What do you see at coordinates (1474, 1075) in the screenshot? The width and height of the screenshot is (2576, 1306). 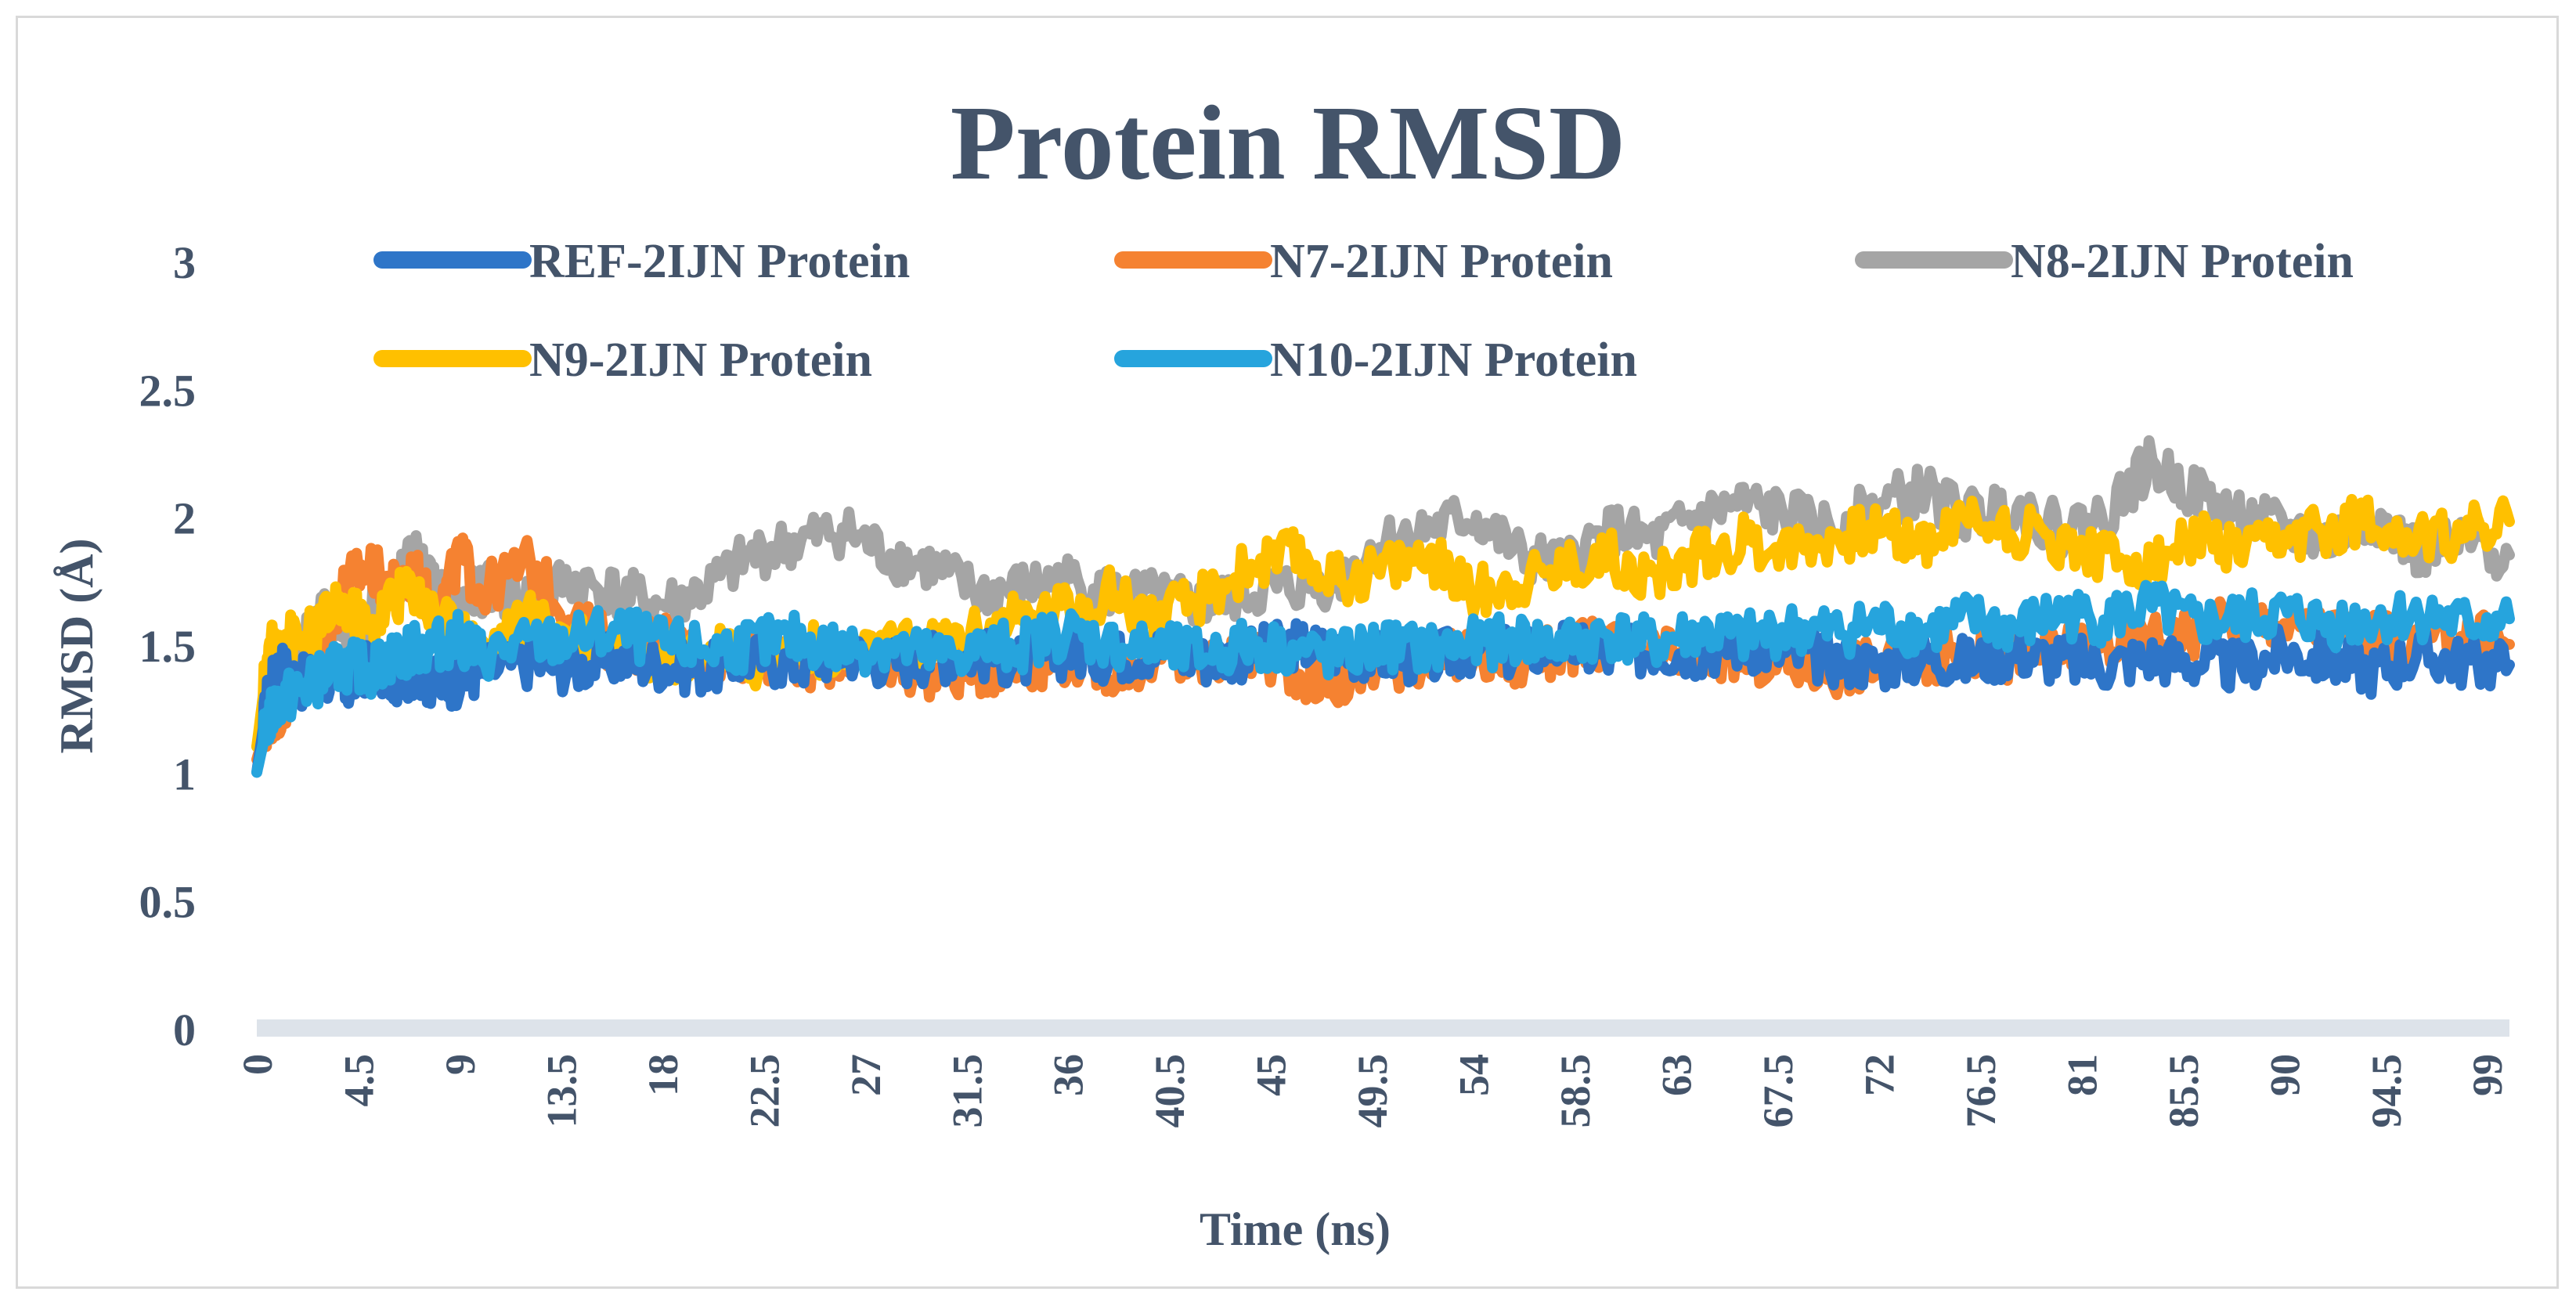 I see `x-tick-label: 54` at bounding box center [1474, 1075].